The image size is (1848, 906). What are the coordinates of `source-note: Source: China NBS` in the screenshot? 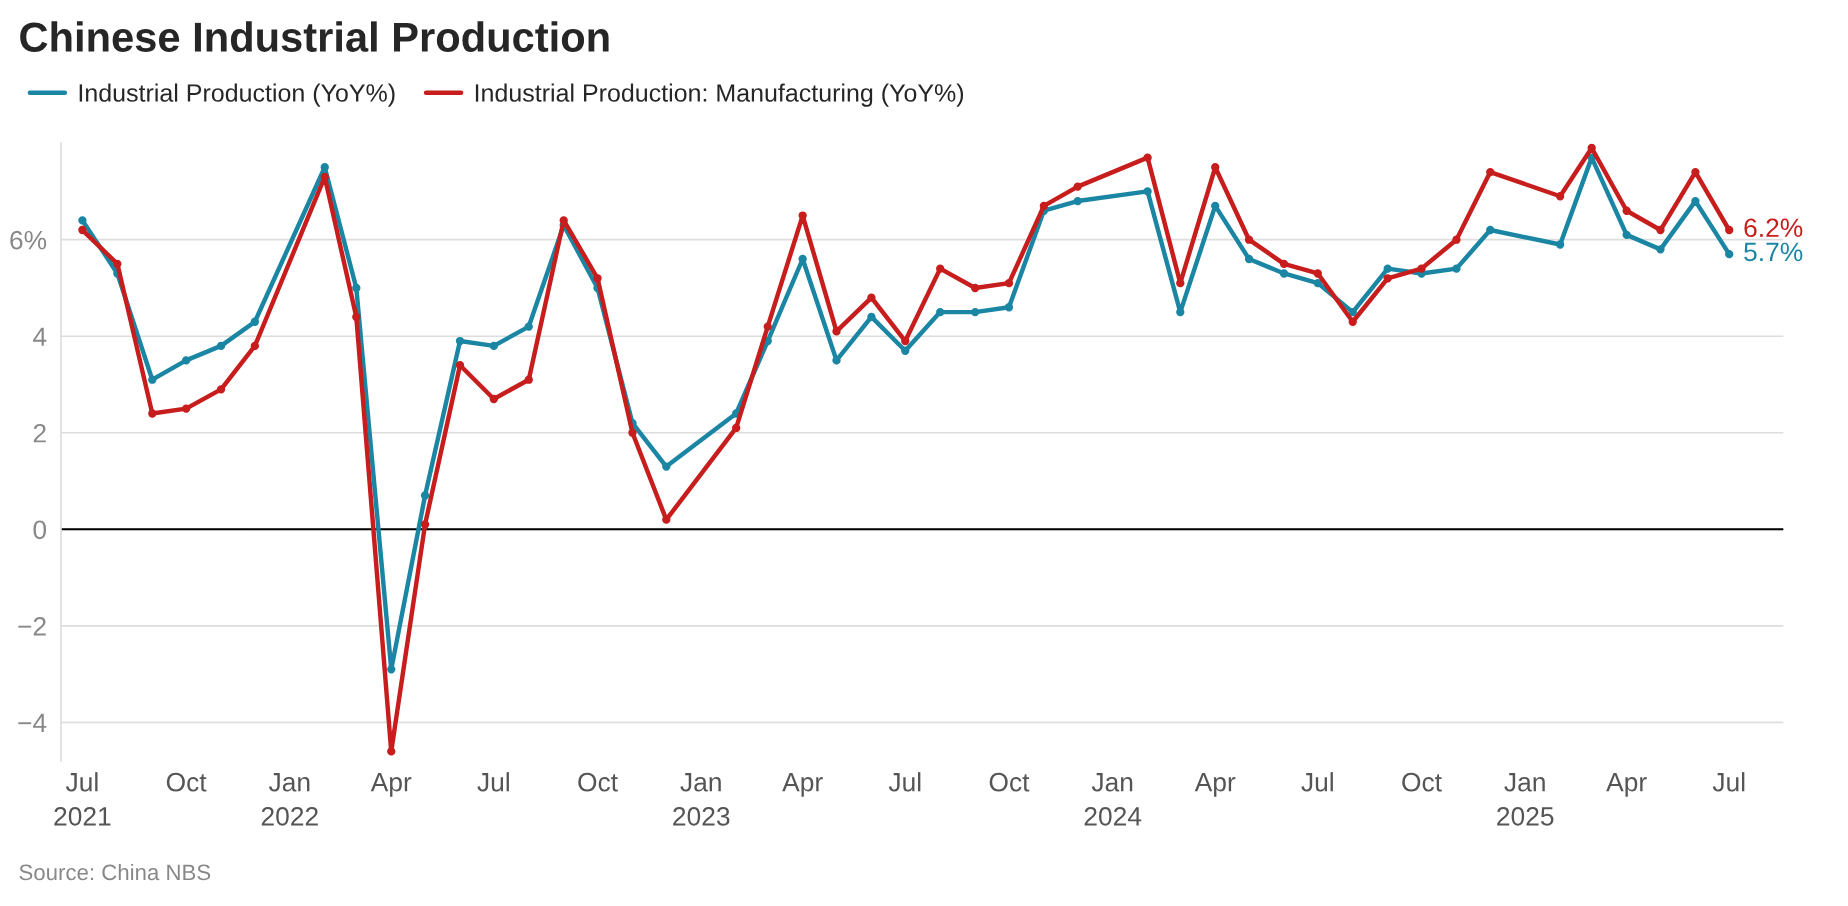 It's located at (115, 872).